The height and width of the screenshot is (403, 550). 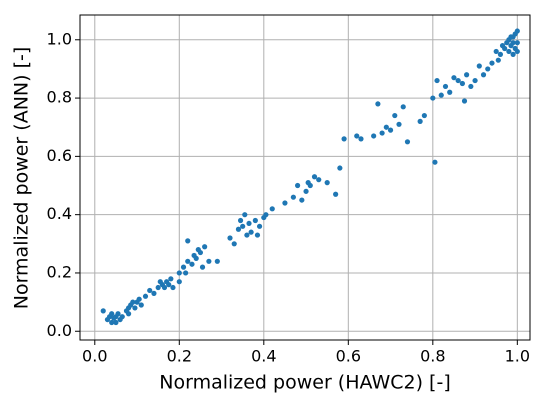 What do you see at coordinates (305, 383) in the screenshot?
I see `x-axis-label: Normalized power (HAWC2) [-]` at bounding box center [305, 383].